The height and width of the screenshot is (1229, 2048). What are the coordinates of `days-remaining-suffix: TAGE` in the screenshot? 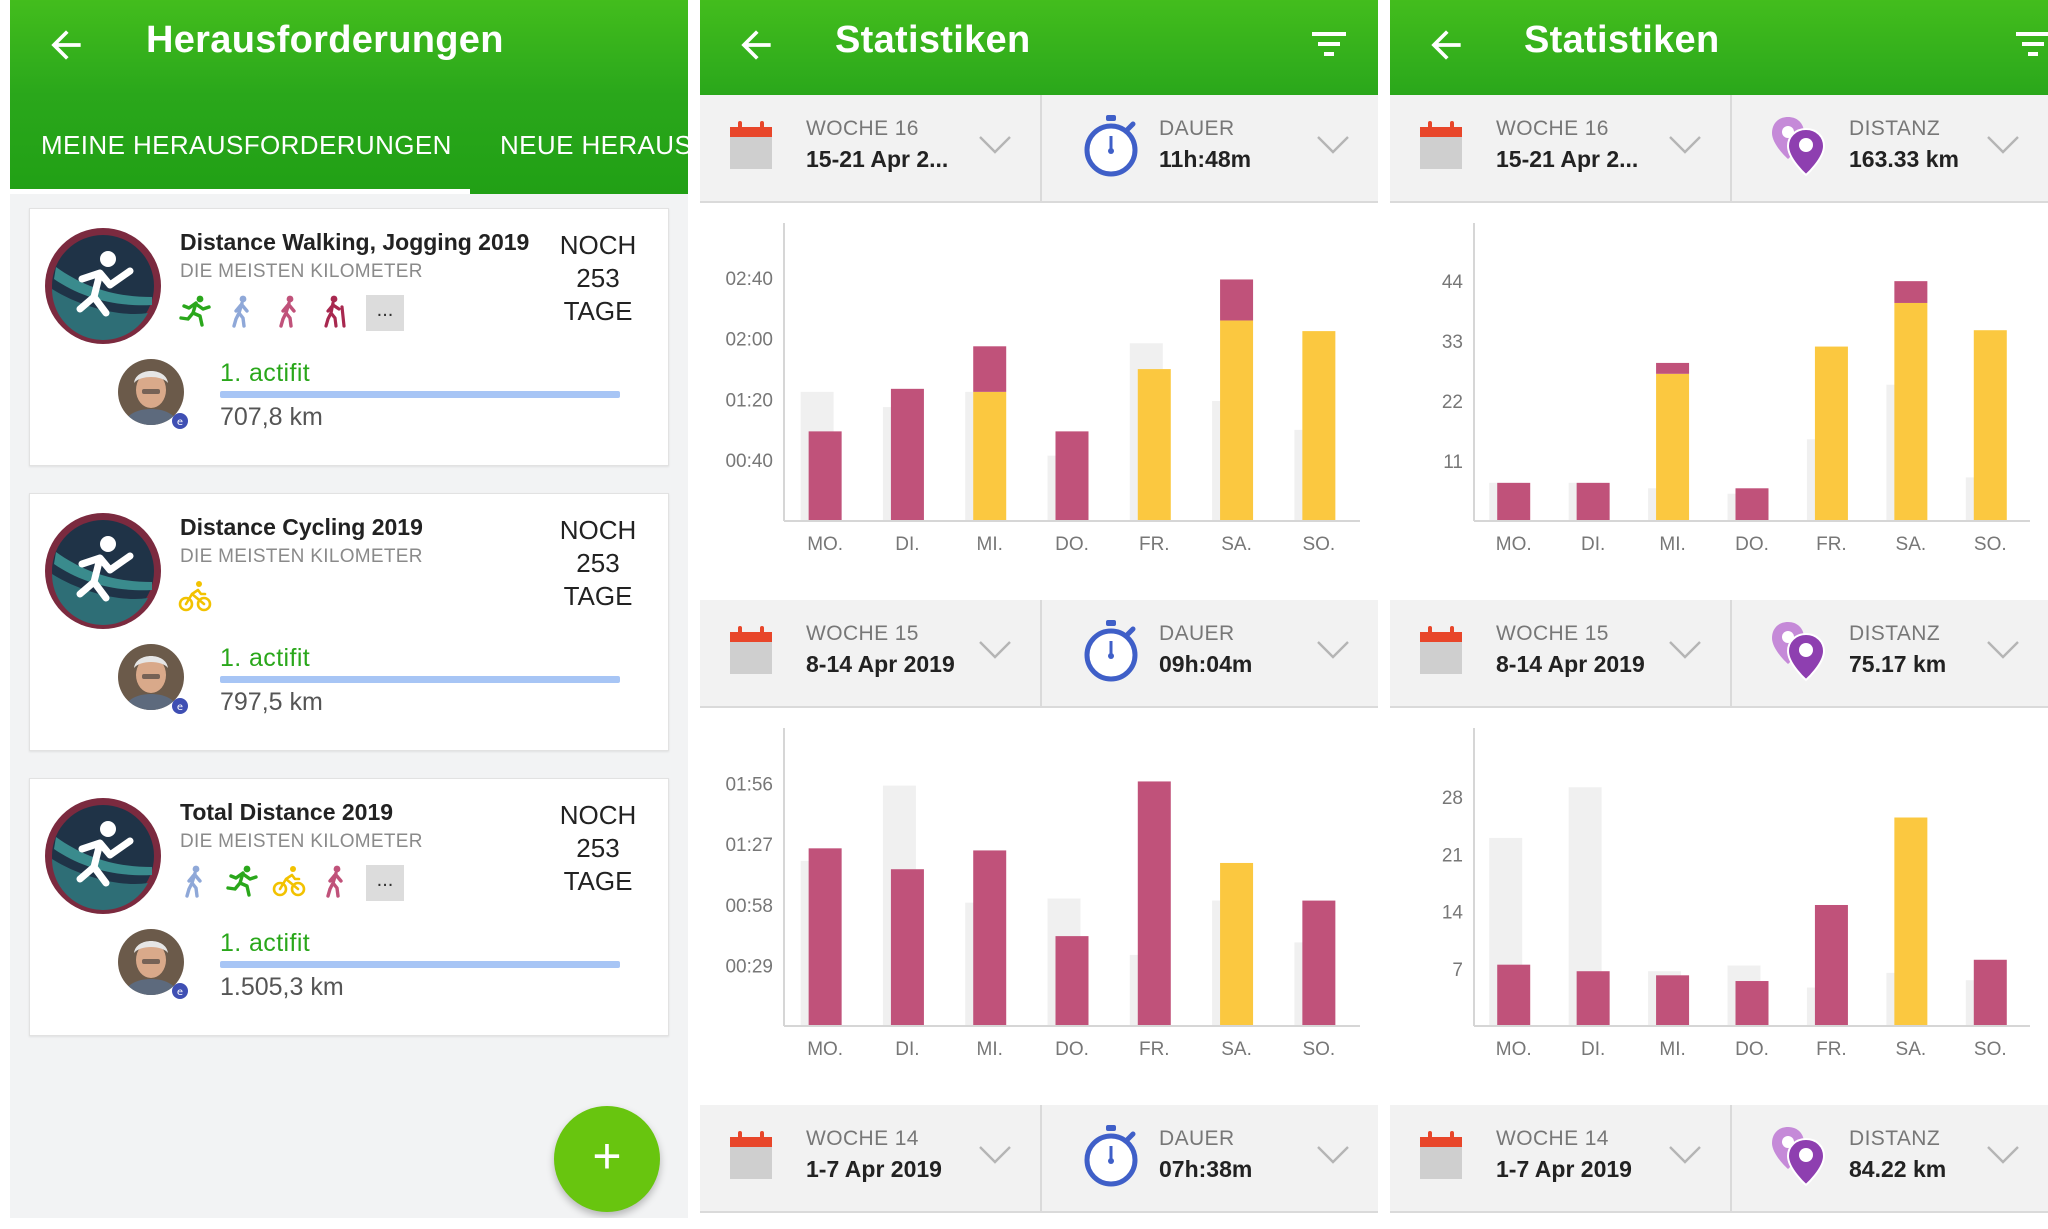 It's located at (598, 881).